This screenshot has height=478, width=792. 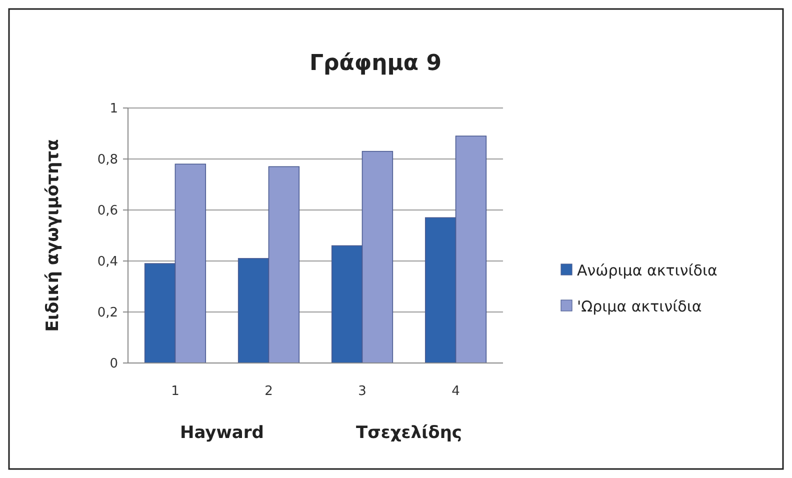 I want to click on chart-title: Γράφημα 9, so click(x=375, y=63).